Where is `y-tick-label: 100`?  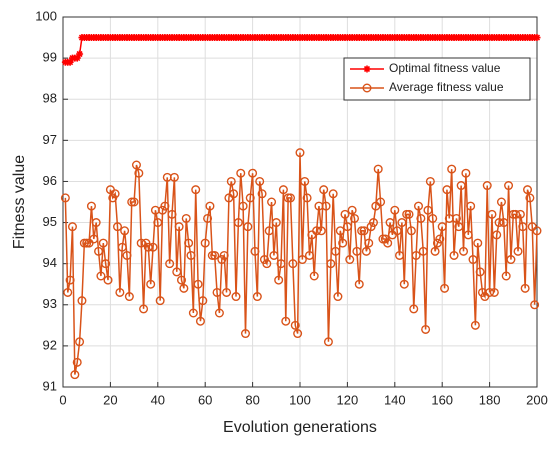 y-tick-label: 100 is located at coordinates (46, 15).